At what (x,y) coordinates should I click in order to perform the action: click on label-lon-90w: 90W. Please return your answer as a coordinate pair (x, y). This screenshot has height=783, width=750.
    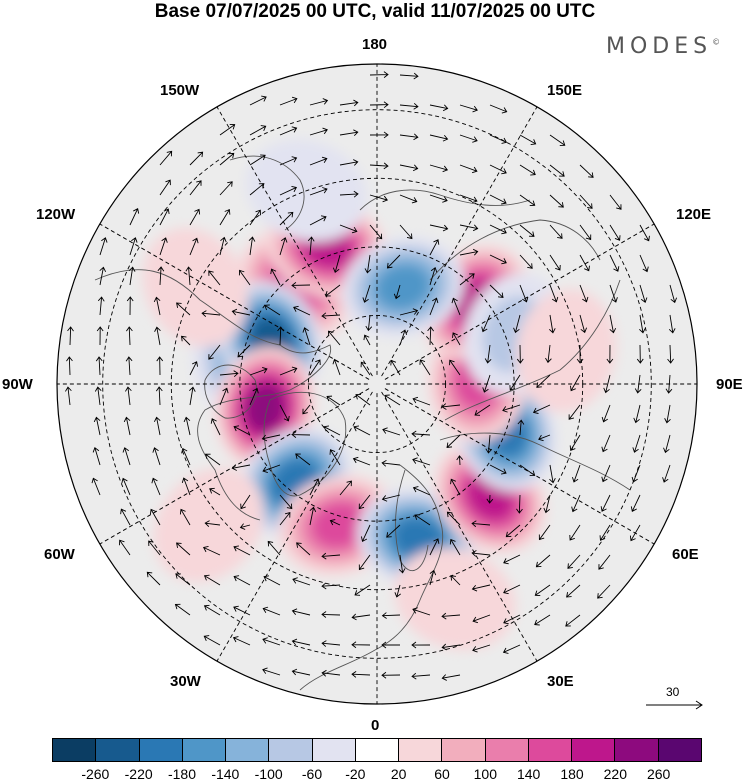
    Looking at the image, I should click on (17, 384).